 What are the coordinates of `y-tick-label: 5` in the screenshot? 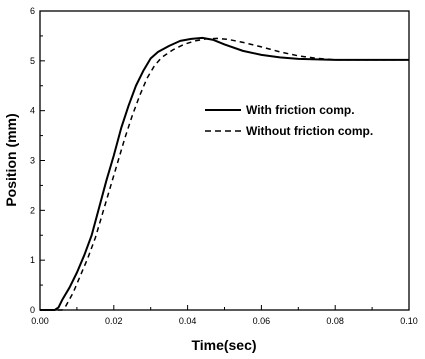 It's located at (32, 61).